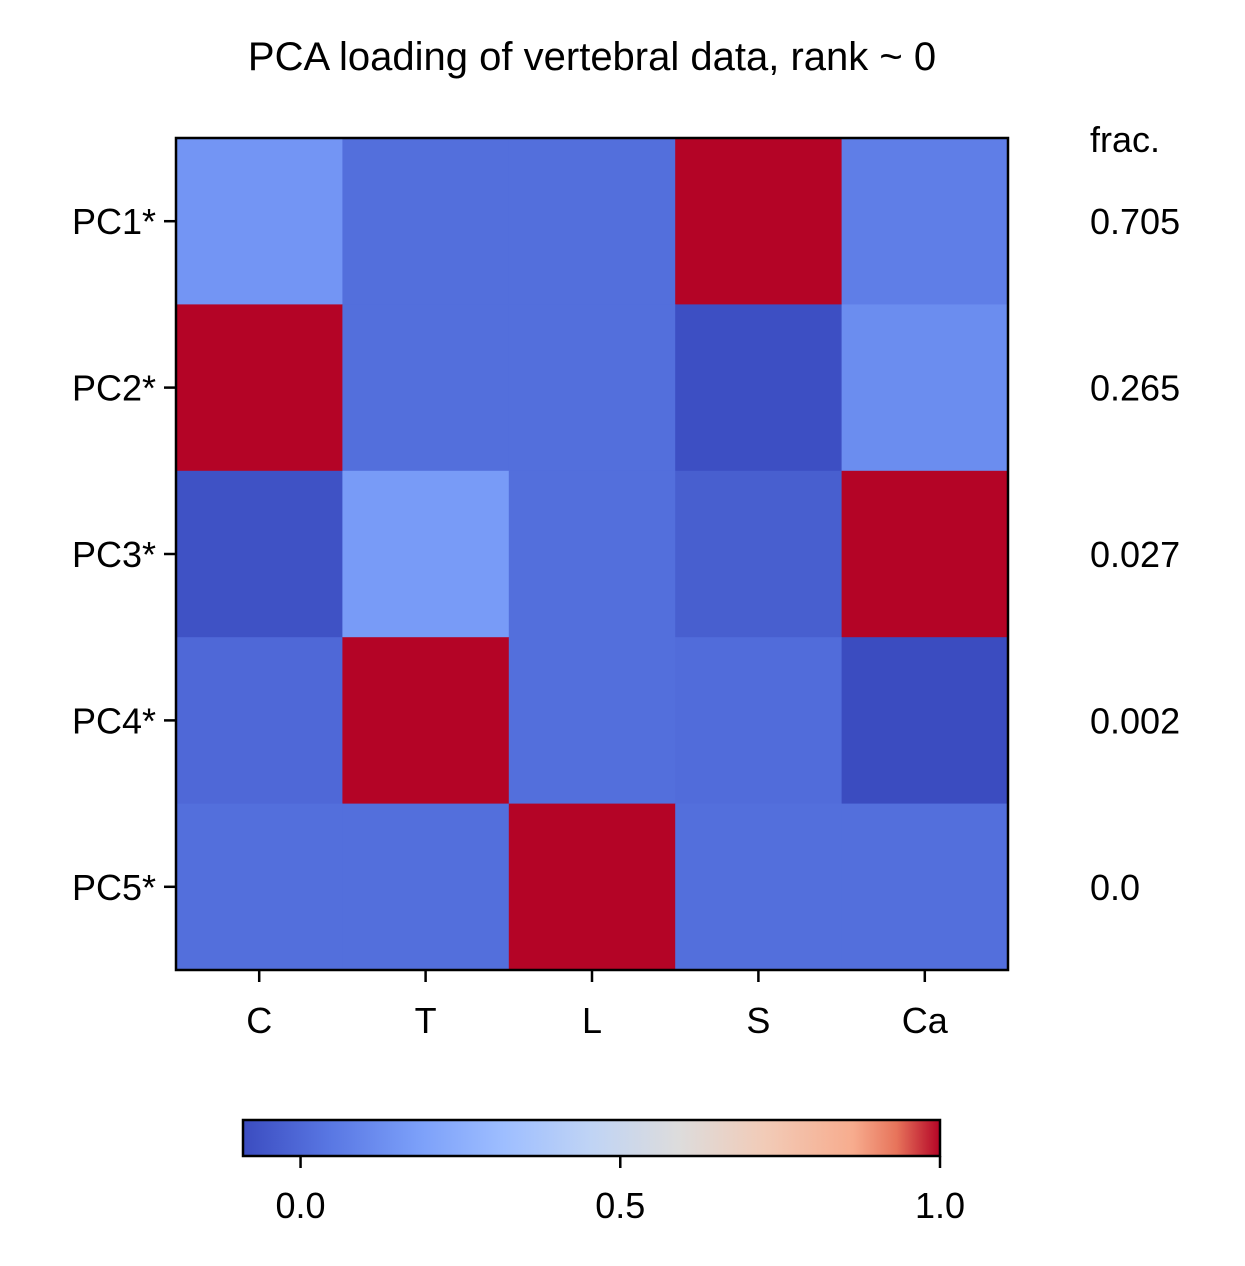 The width and height of the screenshot is (1245, 1266). Describe the element at coordinates (592, 1020) in the screenshot. I see `x-tick-label: L` at that location.